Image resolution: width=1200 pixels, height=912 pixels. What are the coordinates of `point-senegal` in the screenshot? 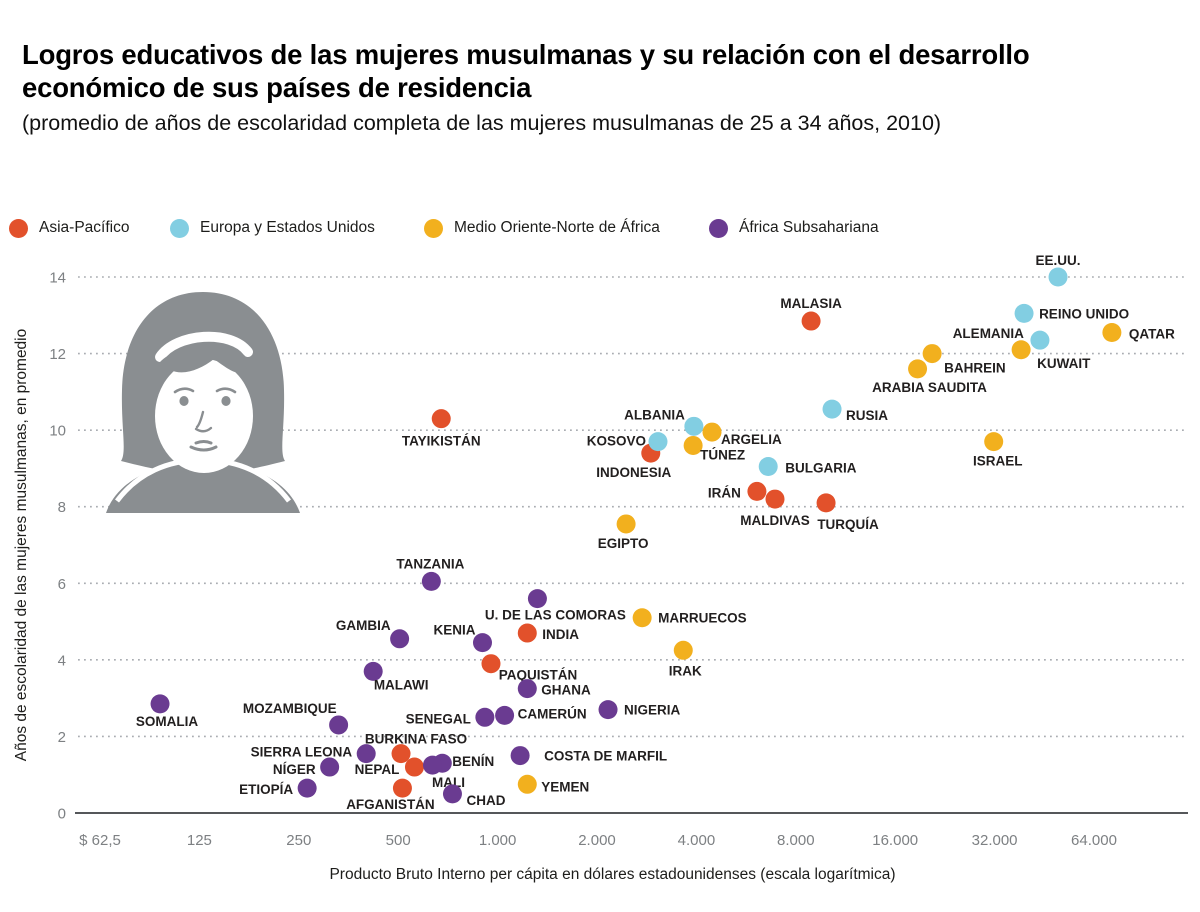 It's located at (485, 717).